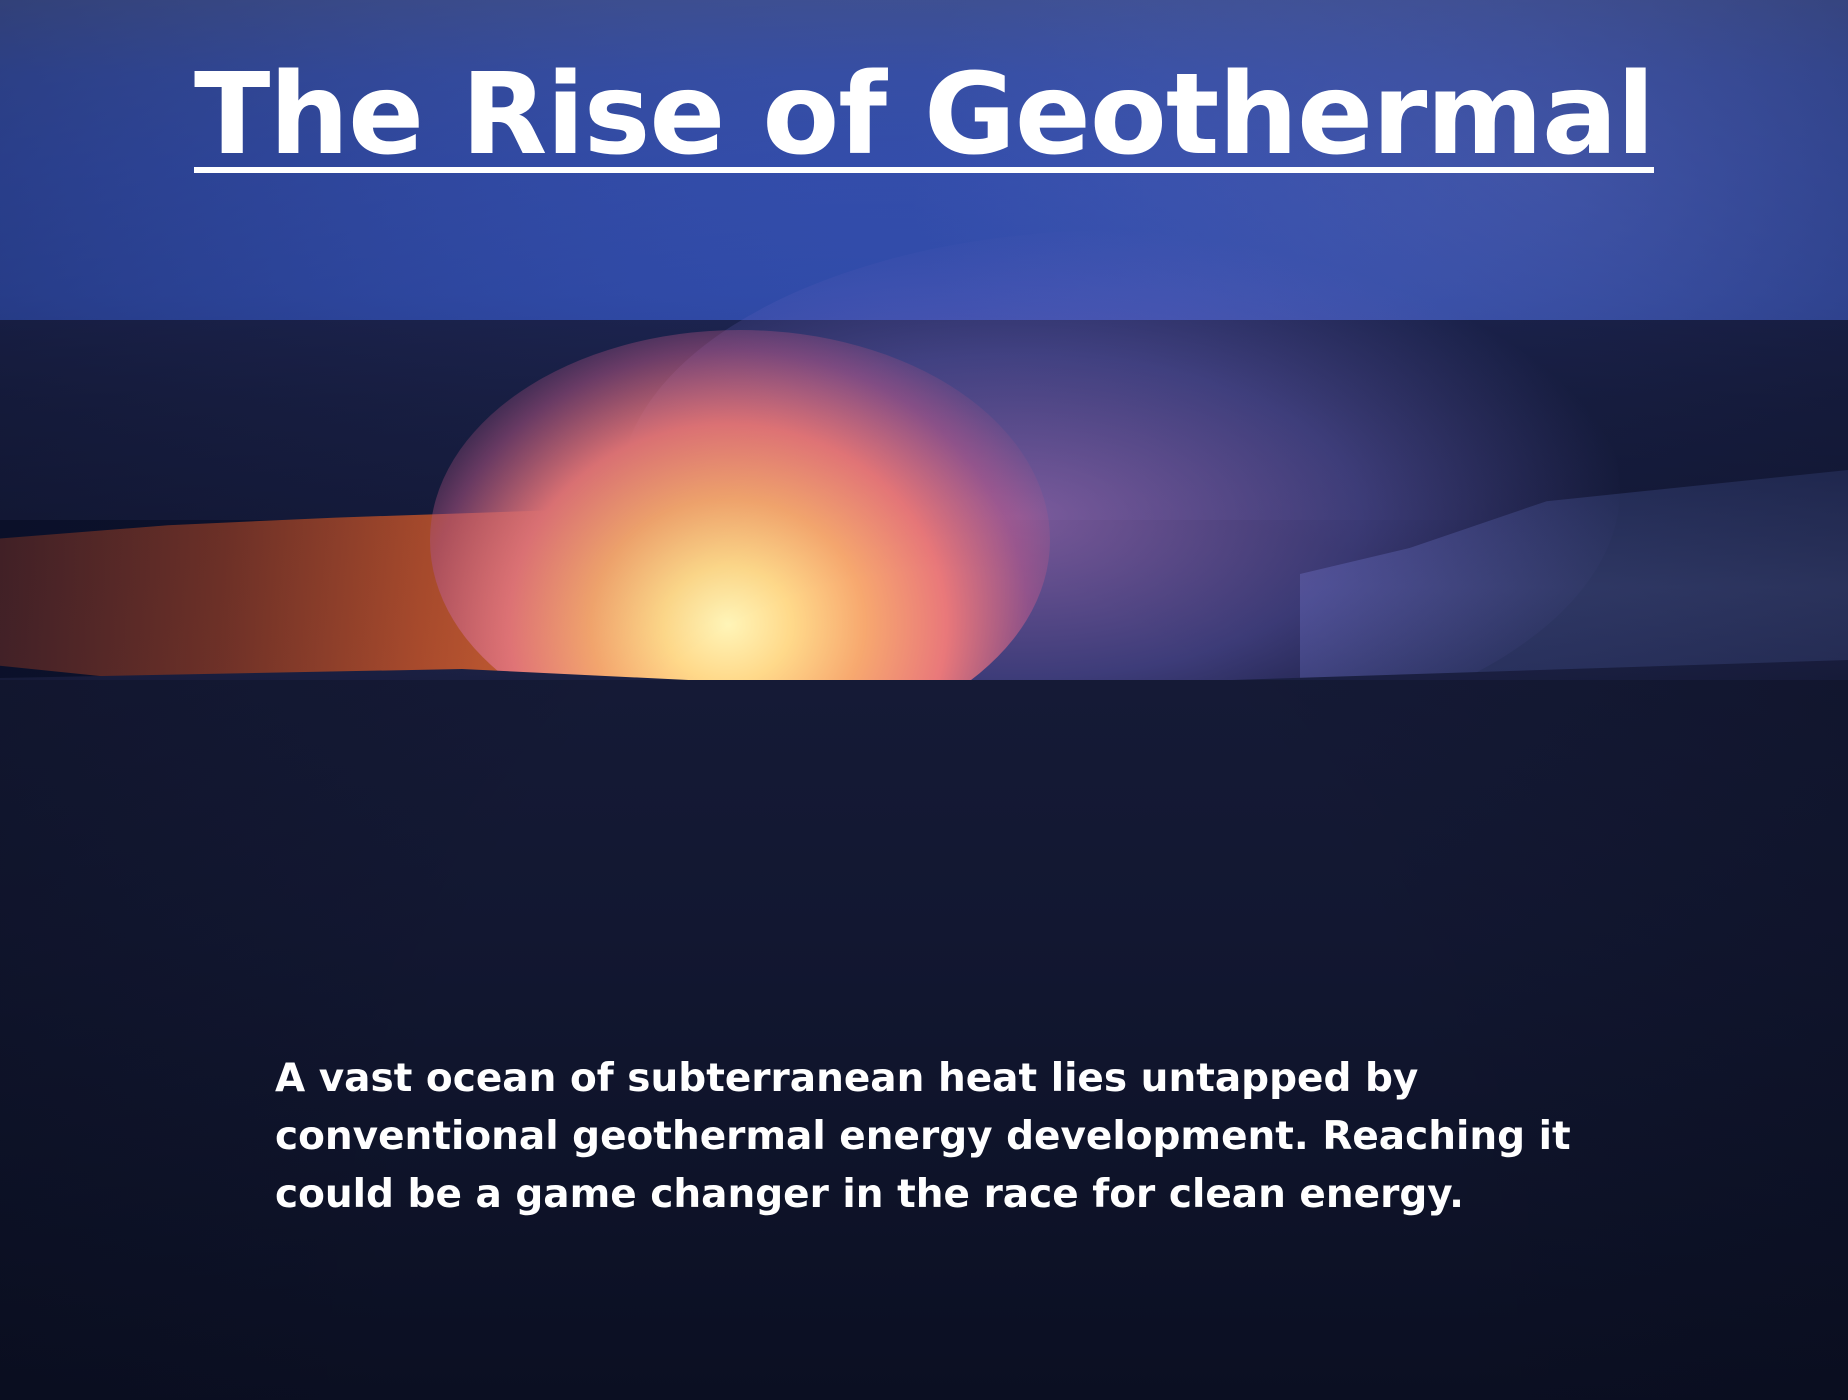 The image size is (1848, 1400). I want to click on page-title-text: The Rise of Geothermal, so click(924, 115).